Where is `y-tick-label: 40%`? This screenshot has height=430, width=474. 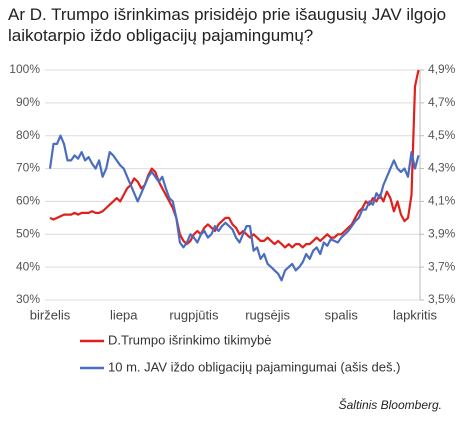
y-tick-label: 40% is located at coordinates (28, 266).